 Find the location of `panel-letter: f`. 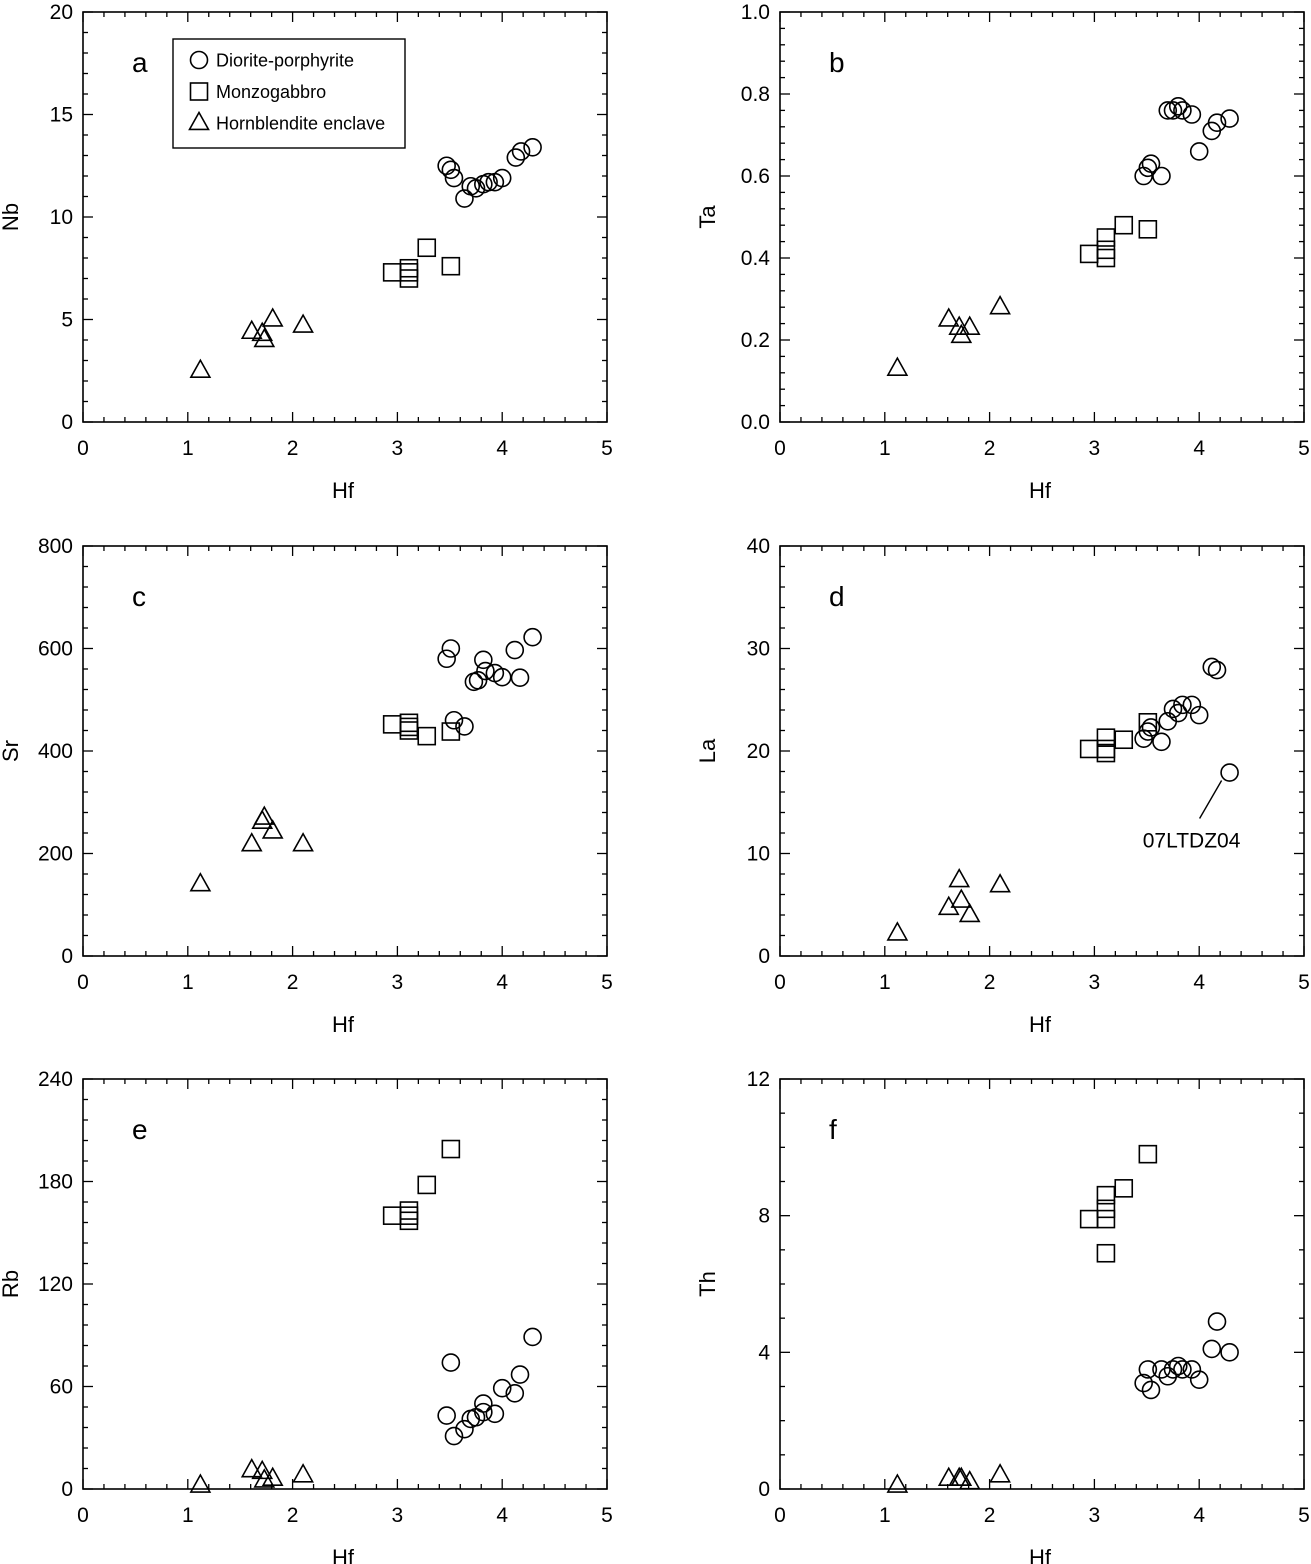

panel-letter: f is located at coordinates (833, 1129).